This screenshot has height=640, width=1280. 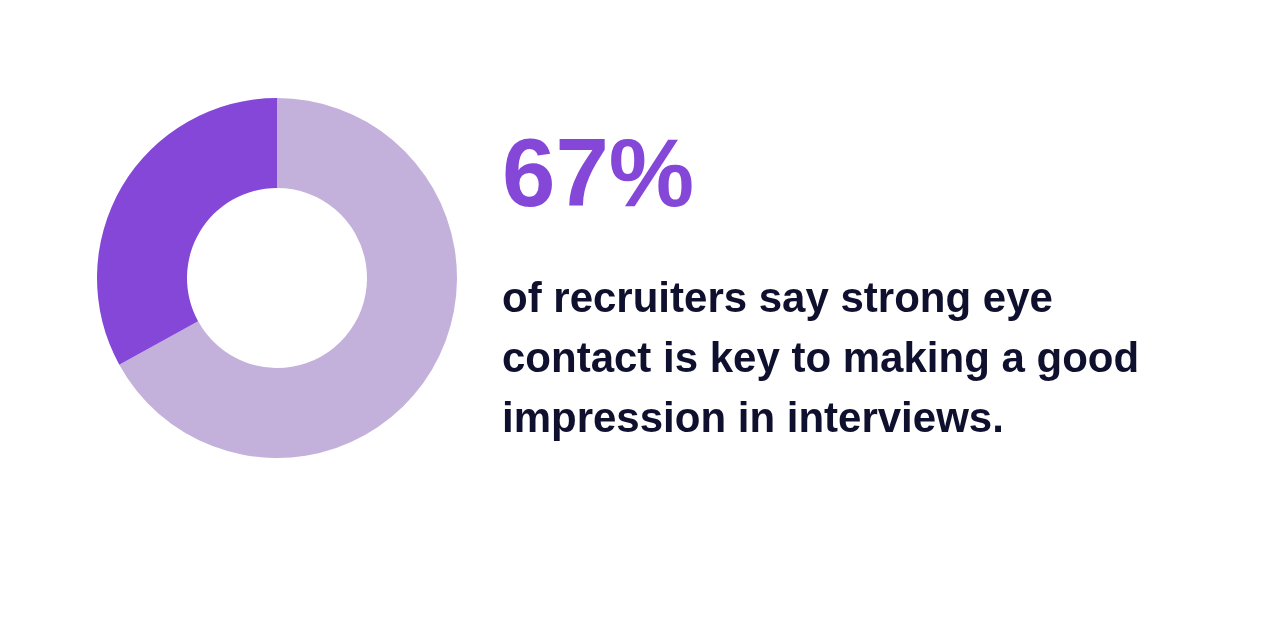 What do you see at coordinates (821, 358) in the screenshot?
I see `text: of recruiters say strong eye contact is key to making a good impression in interviews.` at bounding box center [821, 358].